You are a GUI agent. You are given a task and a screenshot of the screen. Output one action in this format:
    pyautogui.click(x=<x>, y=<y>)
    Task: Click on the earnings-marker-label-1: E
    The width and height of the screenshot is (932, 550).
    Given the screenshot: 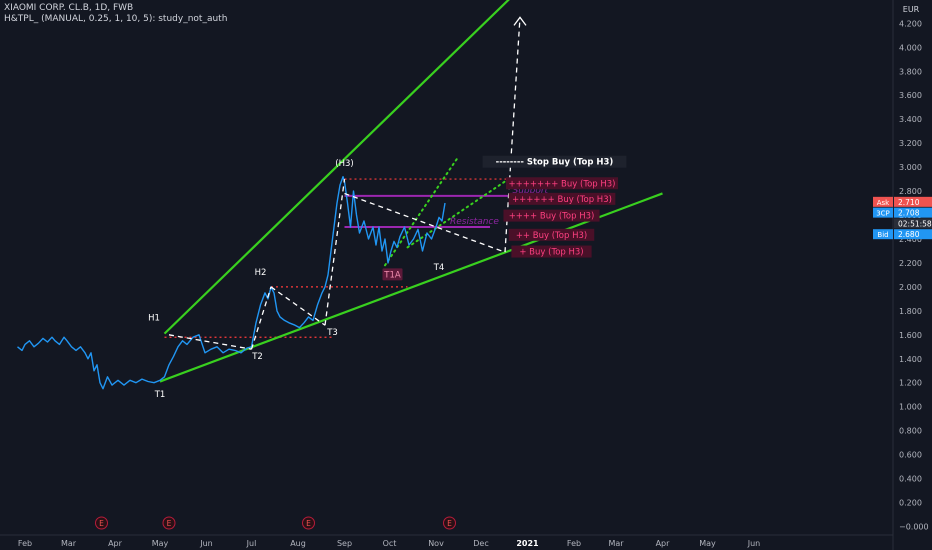 What is the action you would take?
    pyautogui.click(x=169, y=523)
    